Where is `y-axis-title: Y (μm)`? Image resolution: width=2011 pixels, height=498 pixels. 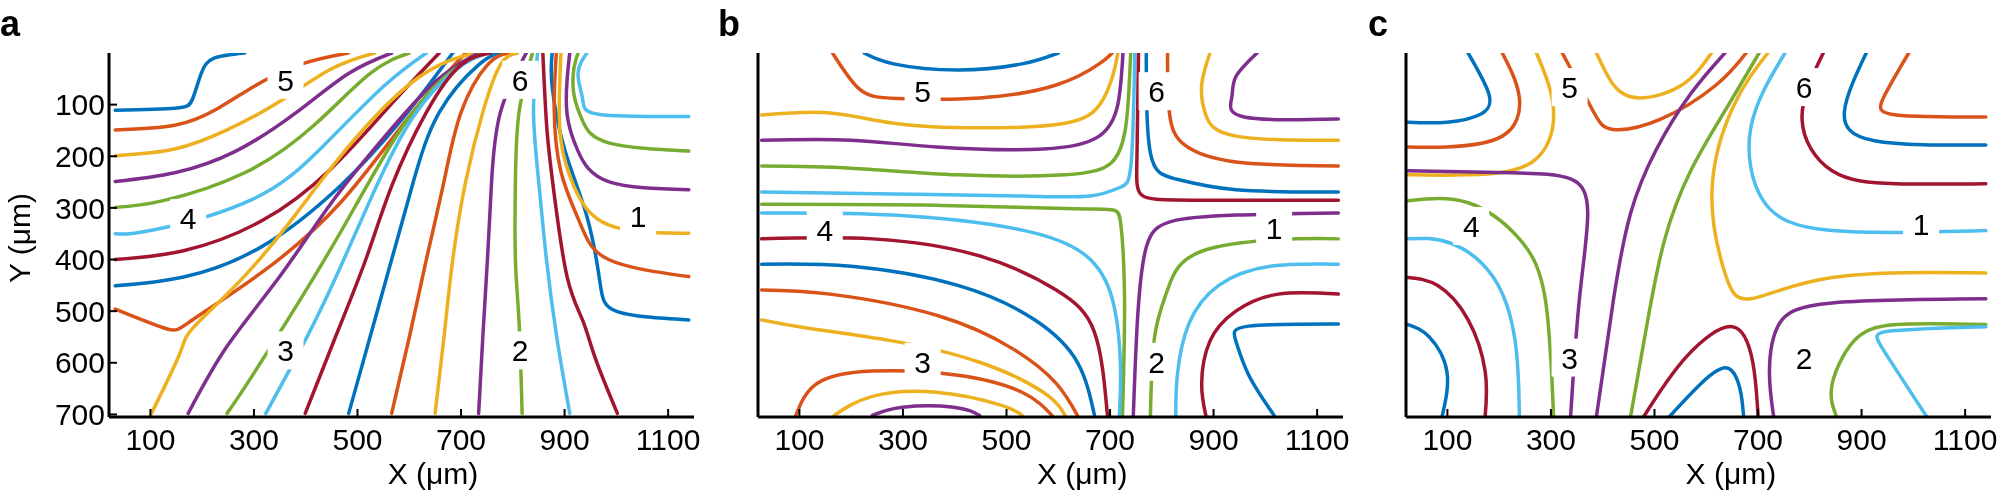
y-axis-title: Y (μm) is located at coordinates (19, 238).